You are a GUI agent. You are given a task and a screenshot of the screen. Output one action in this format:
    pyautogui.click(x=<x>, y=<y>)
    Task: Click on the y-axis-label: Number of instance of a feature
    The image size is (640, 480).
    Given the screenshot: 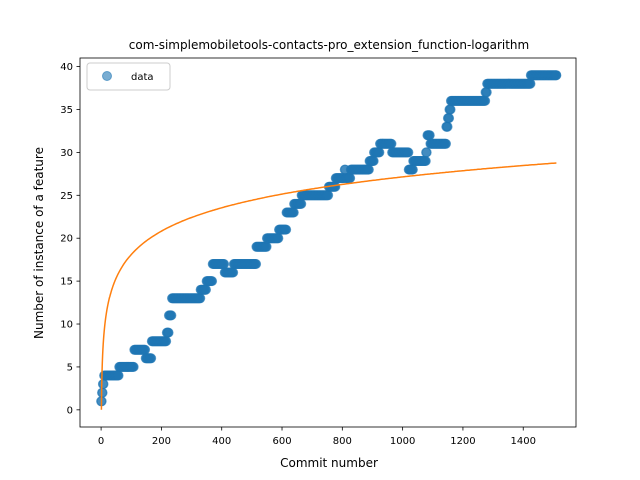 What is the action you would take?
    pyautogui.click(x=39, y=243)
    